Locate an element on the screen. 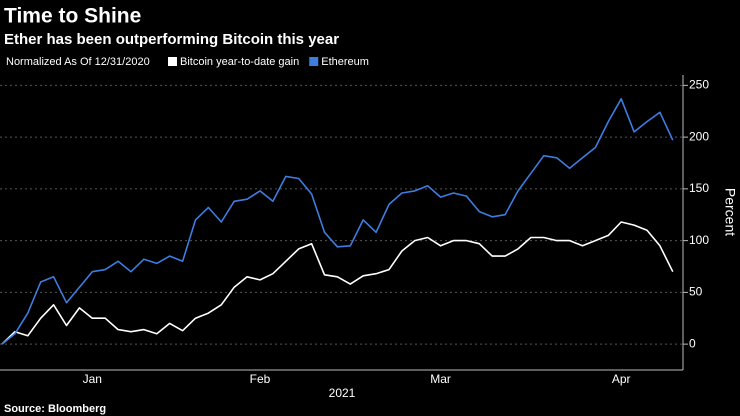  x-tick-label: Feb is located at coordinates (260, 379).